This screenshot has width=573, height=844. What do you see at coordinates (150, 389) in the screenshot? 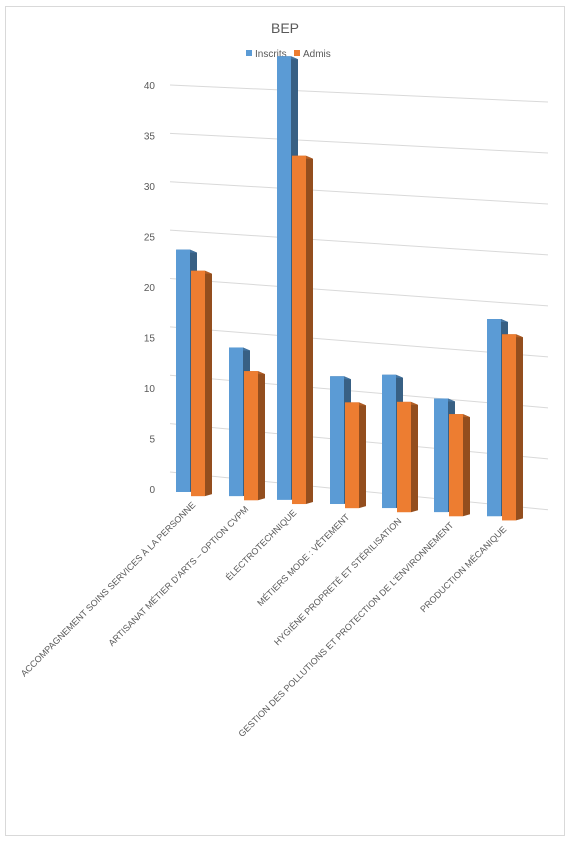
I see `y-tick-label: 10` at bounding box center [150, 389].